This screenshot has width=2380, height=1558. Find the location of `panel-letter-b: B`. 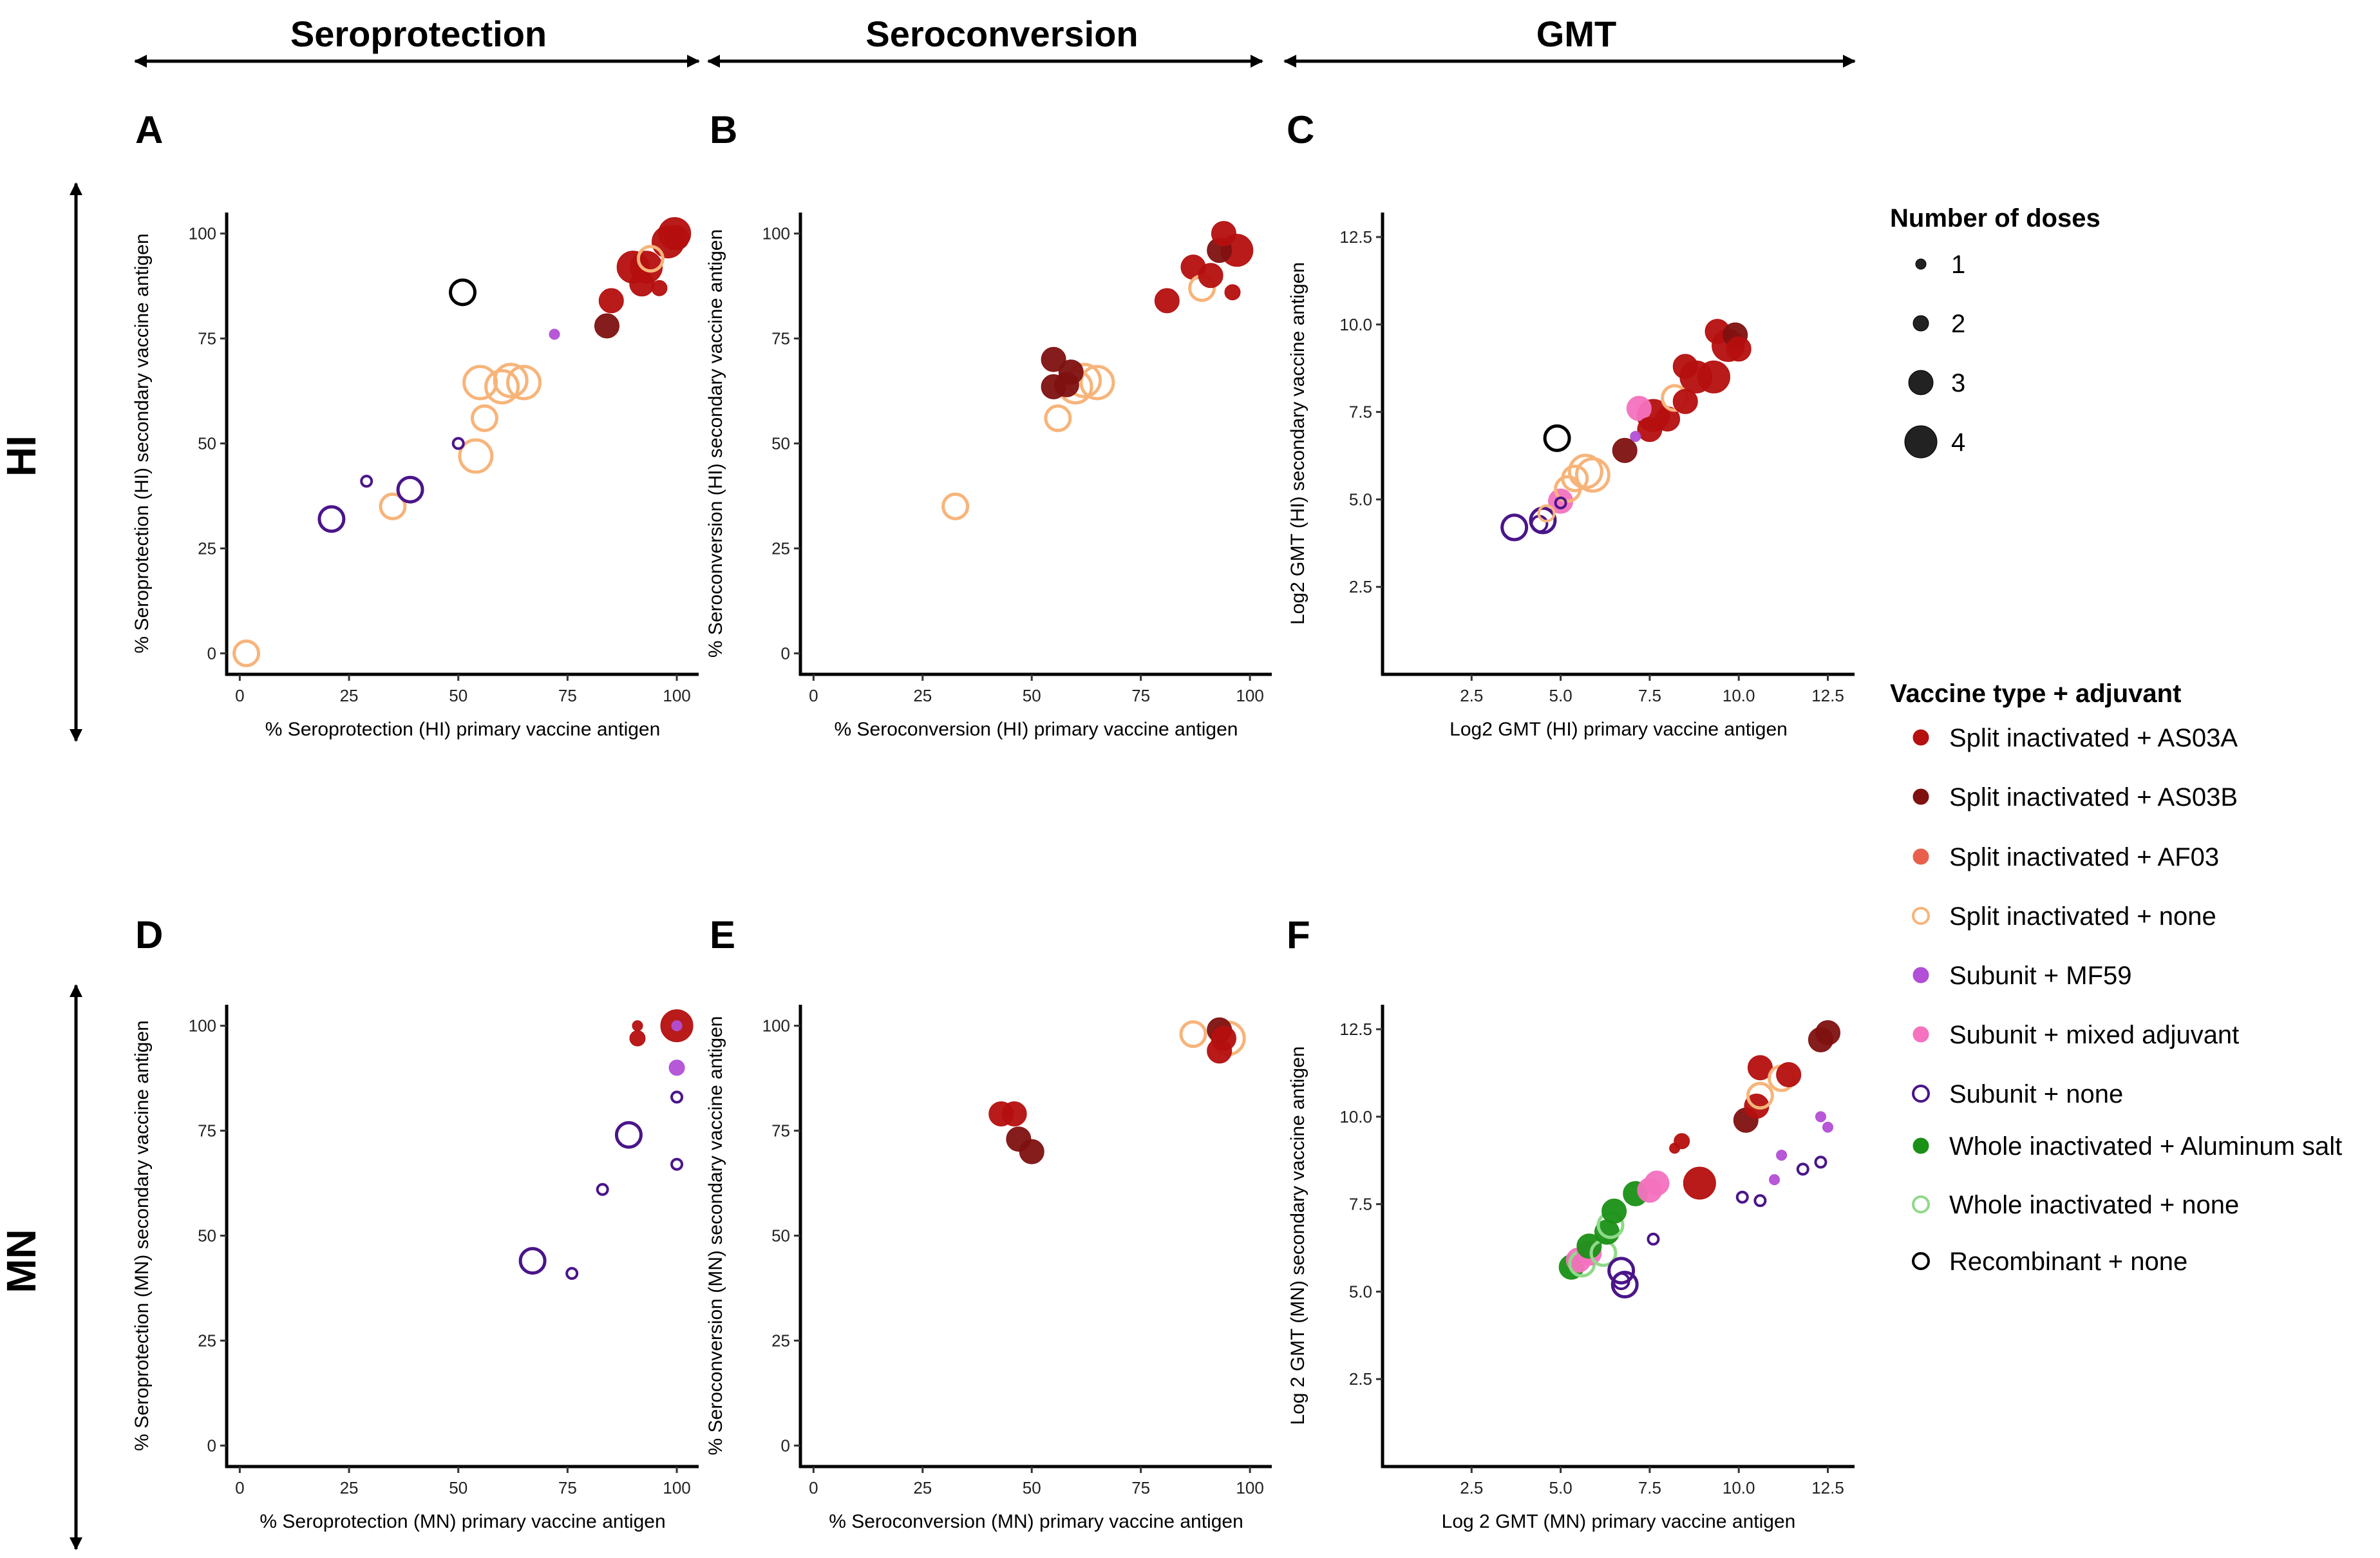

panel-letter-b: B is located at coordinates (723, 129).